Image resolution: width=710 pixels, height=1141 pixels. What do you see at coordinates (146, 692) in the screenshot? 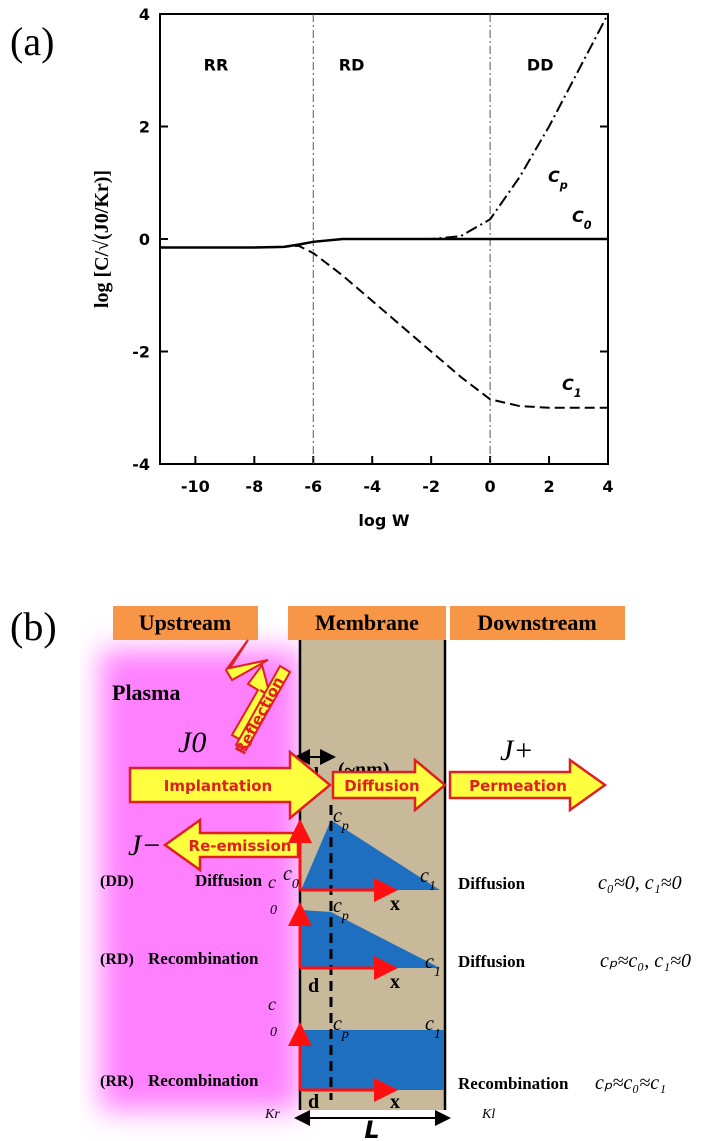
I see `plasma-label: Plasma` at bounding box center [146, 692].